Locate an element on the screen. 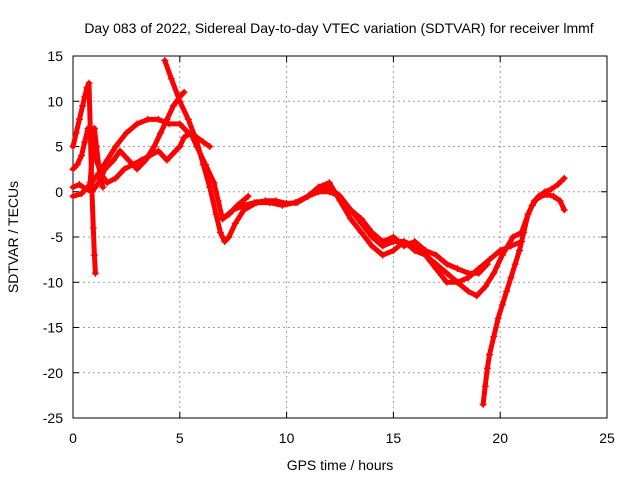  x-tick-label: 15 is located at coordinates (394, 438).